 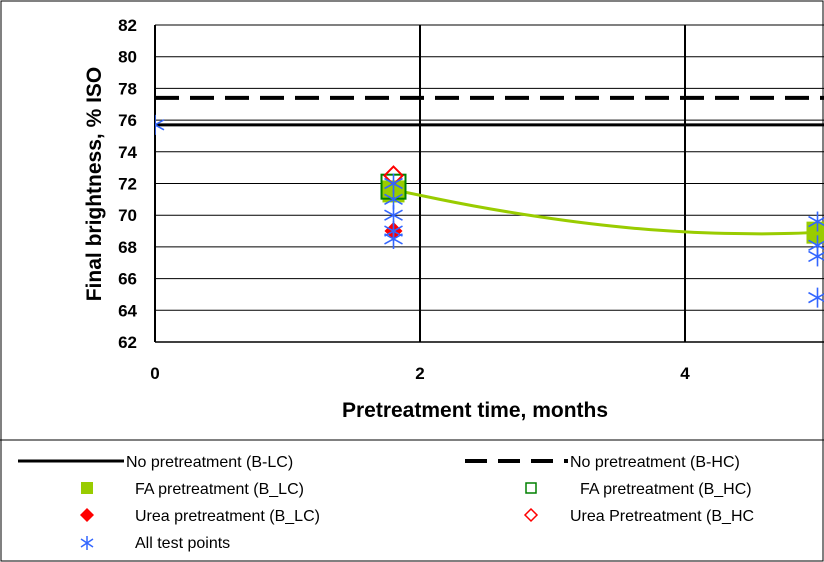 What do you see at coordinates (662, 516) in the screenshot?
I see `legend-label: Urea Pretreatment (B_HC` at bounding box center [662, 516].